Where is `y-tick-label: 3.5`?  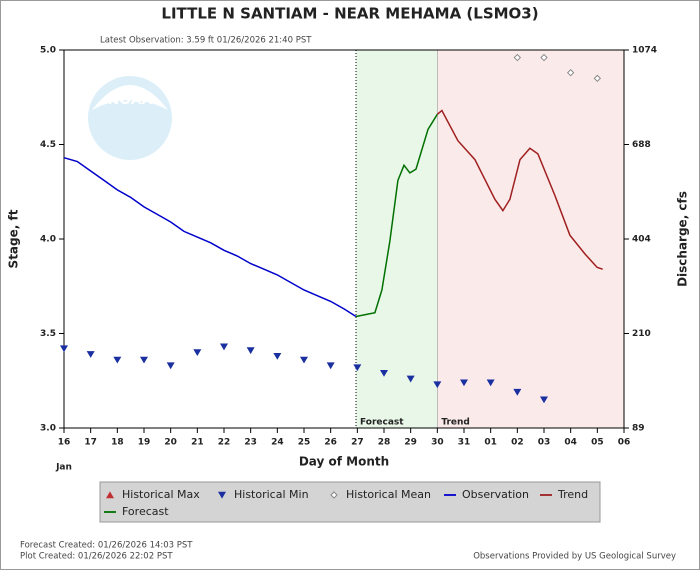 y-tick-label: 3.5 is located at coordinates (48, 334).